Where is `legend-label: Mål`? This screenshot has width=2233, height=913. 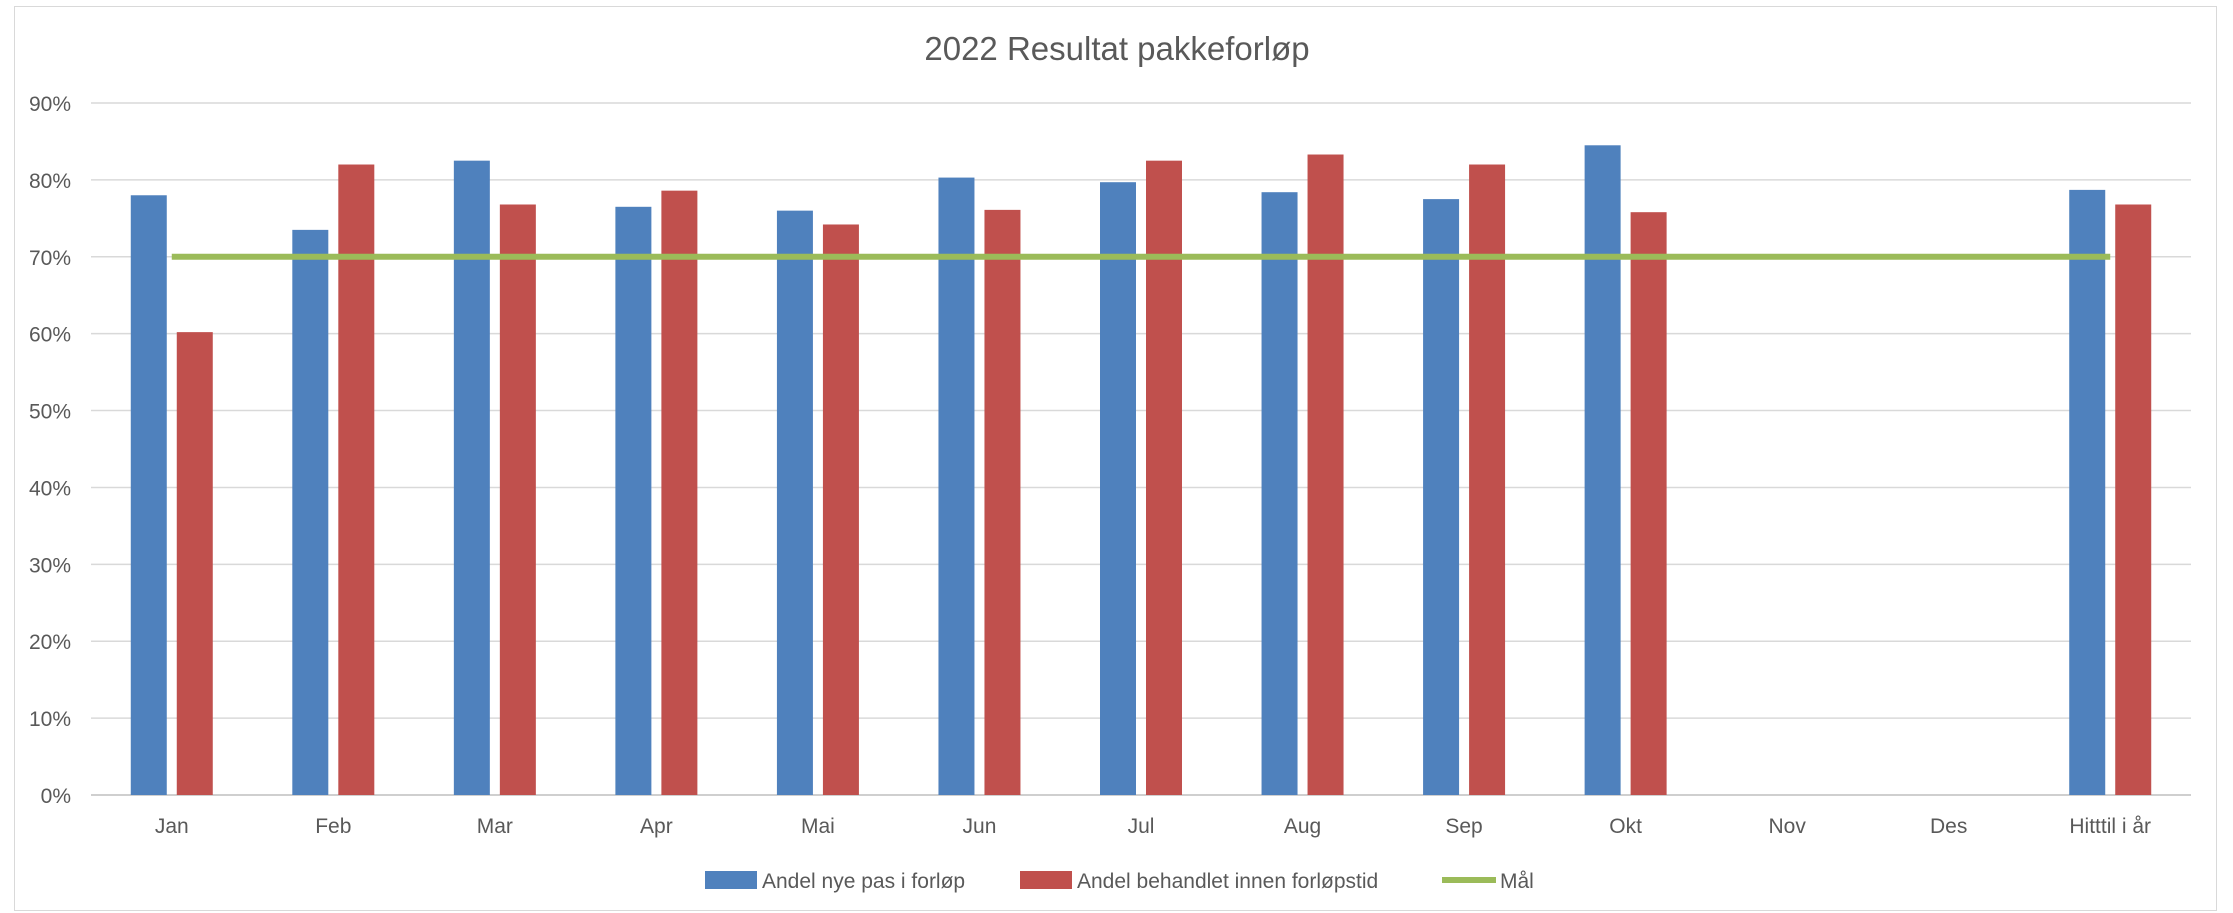
legend-label: Mål is located at coordinates (1517, 881).